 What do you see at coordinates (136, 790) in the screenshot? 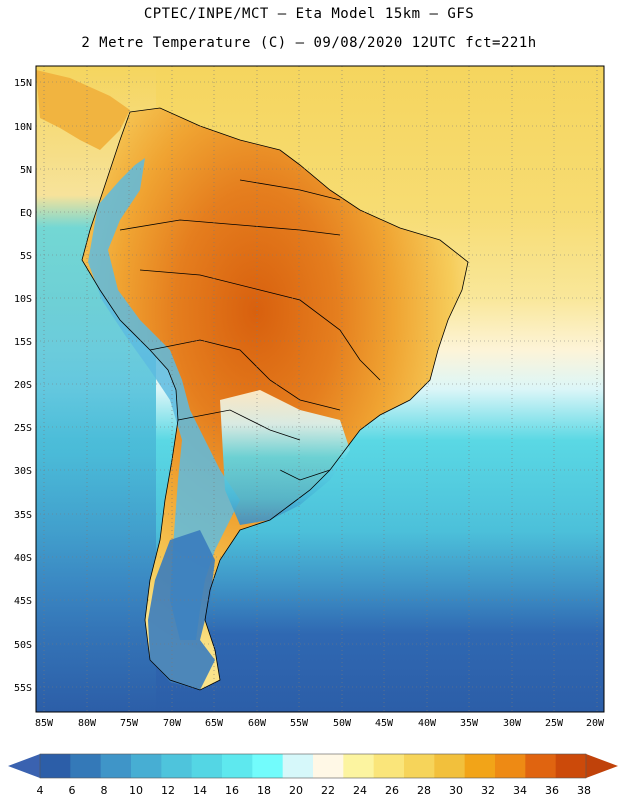
I see `colorbar-label: 10` at bounding box center [136, 790].